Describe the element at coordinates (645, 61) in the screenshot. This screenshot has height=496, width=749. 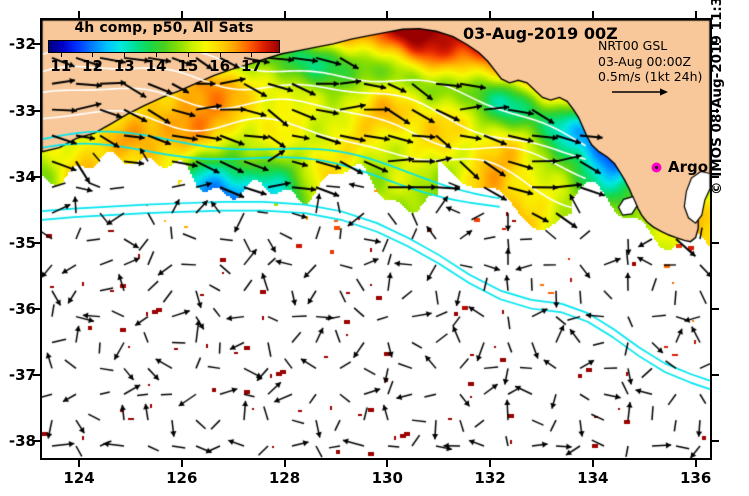
I see `legend-product-time: 03-Aug 00:00Z` at that location.